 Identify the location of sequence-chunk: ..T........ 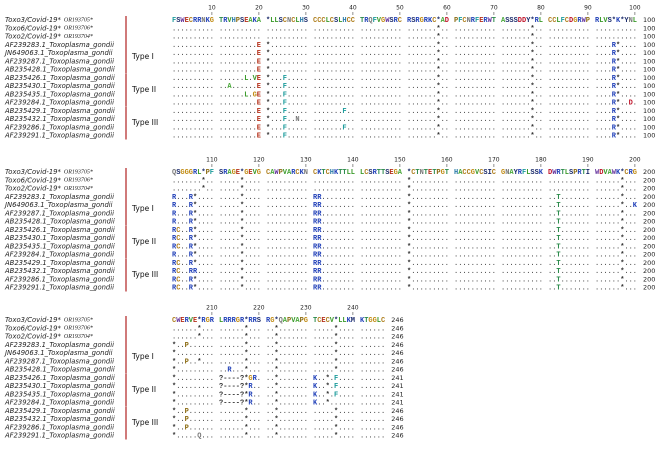
(569, 206).